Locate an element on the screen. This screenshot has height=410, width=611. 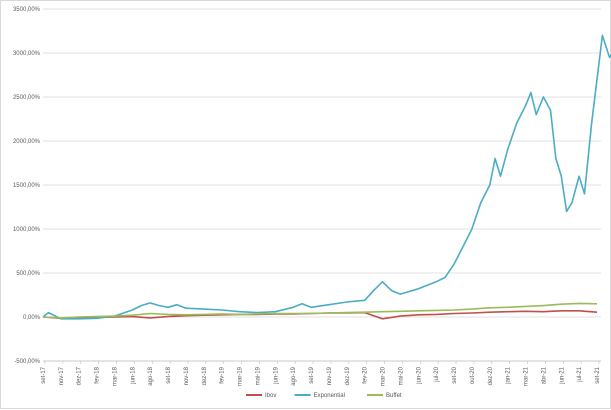
legend: Ibov Exponential Buffet is located at coordinates (324, 396).